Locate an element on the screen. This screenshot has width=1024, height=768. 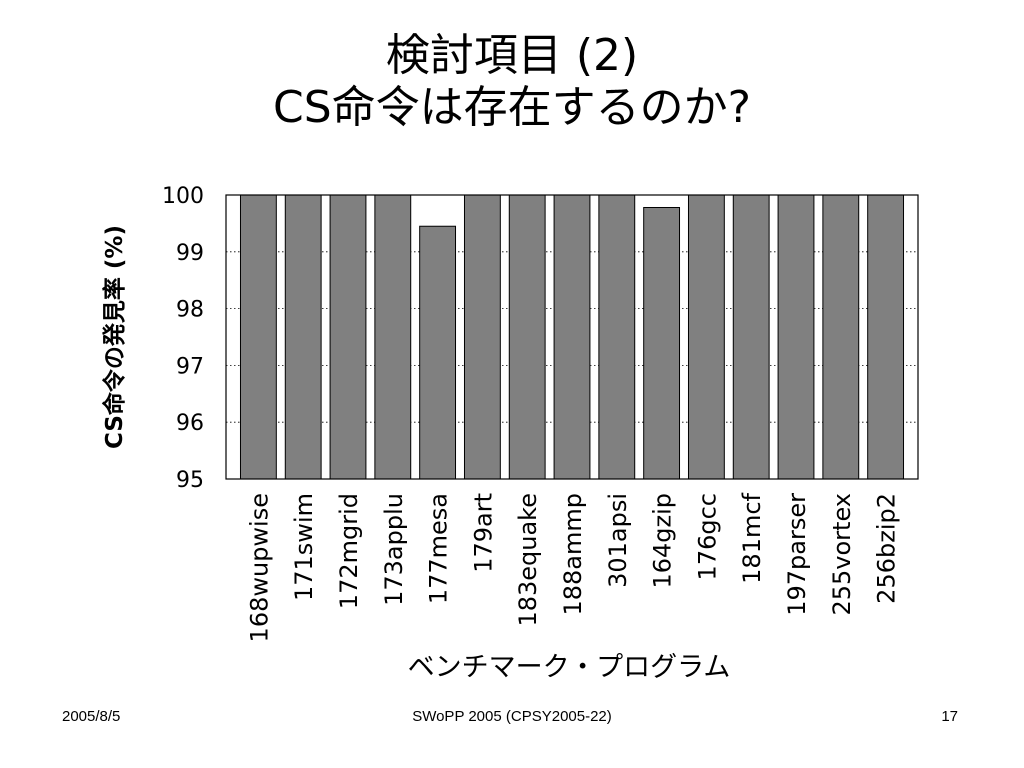
x-tick-label: 255vortex is located at coordinates (842, 554).